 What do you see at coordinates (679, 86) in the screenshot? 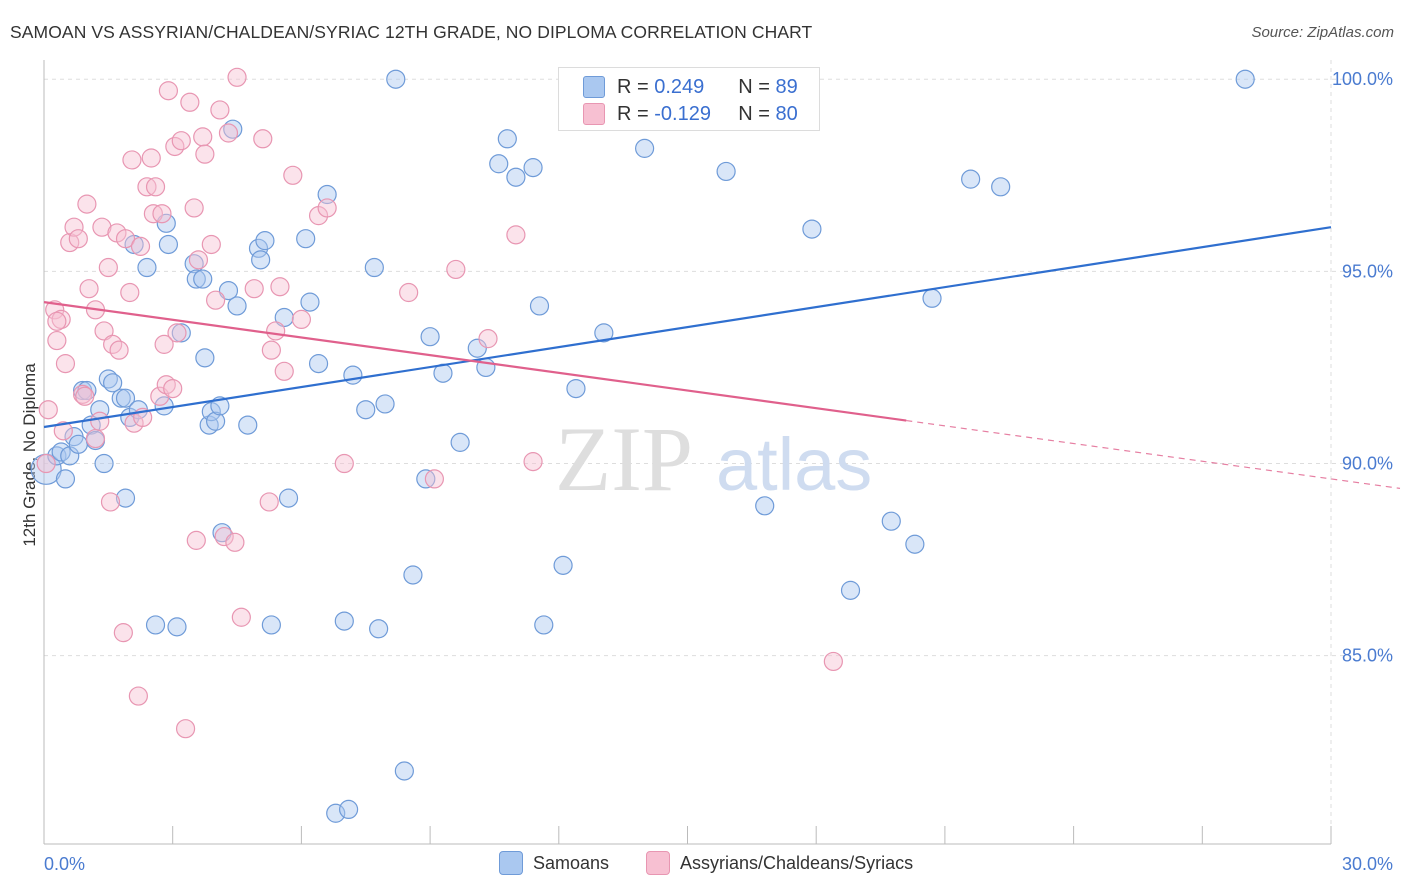
I see `legend-r-value: 0.249` at bounding box center [679, 86].